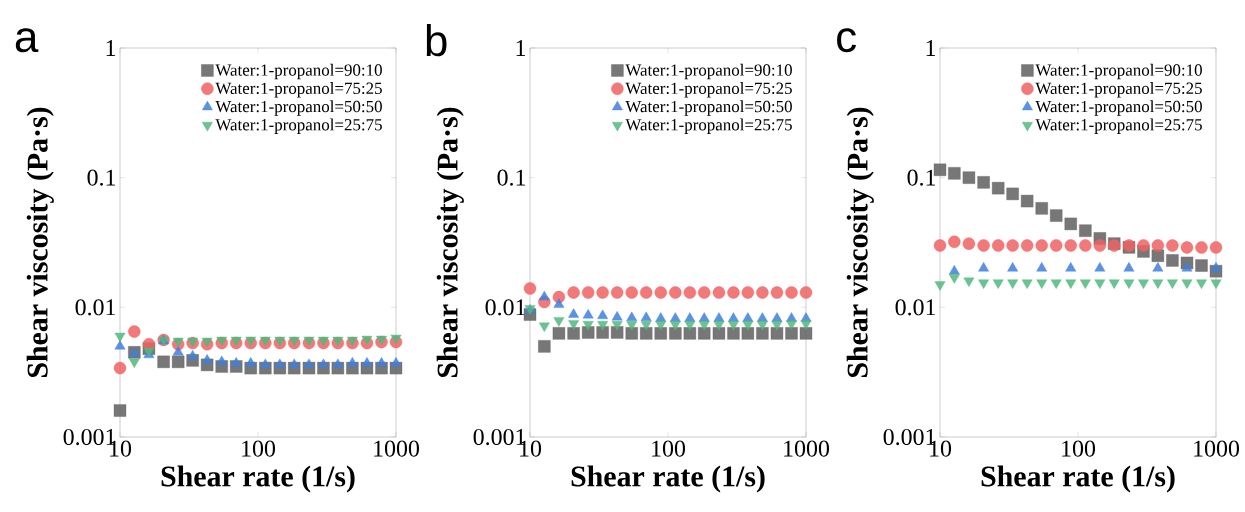  I want to click on text: a, so click(27, 40).